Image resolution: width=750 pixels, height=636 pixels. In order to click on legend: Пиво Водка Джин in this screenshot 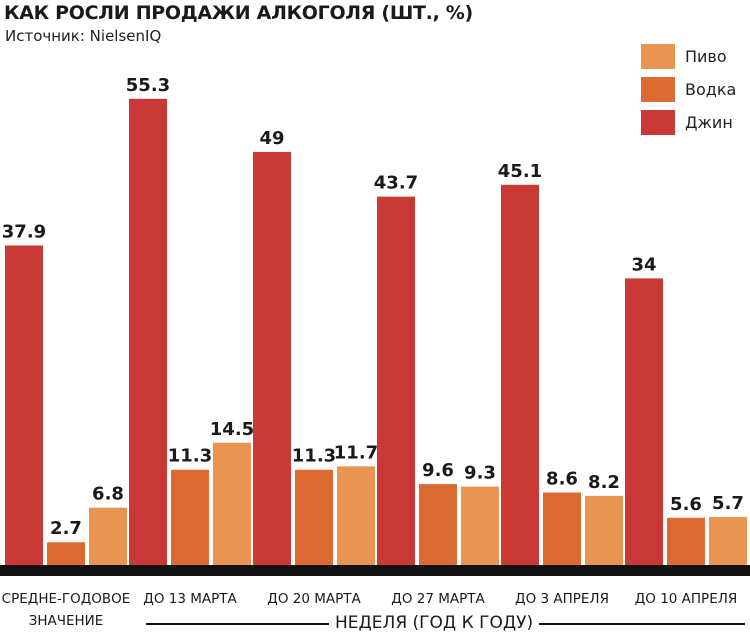, I will do `click(688, 89)`.